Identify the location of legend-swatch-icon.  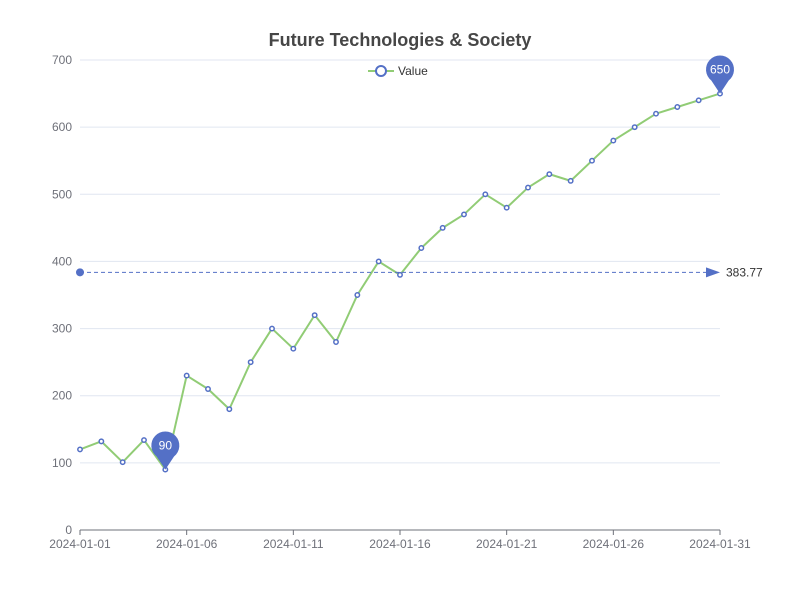
(381, 71).